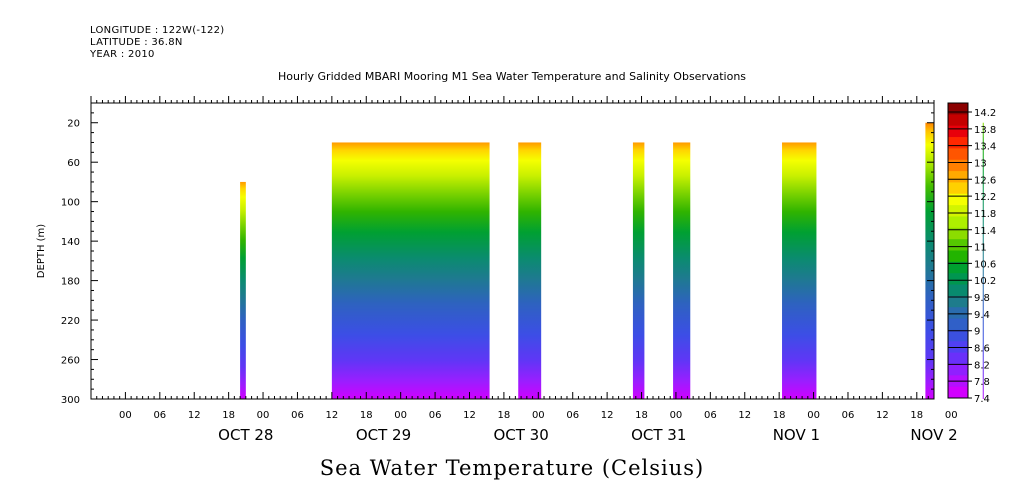 The image size is (1009, 504). I want to click on colorbar-tick-label: 9.8, so click(982, 298).